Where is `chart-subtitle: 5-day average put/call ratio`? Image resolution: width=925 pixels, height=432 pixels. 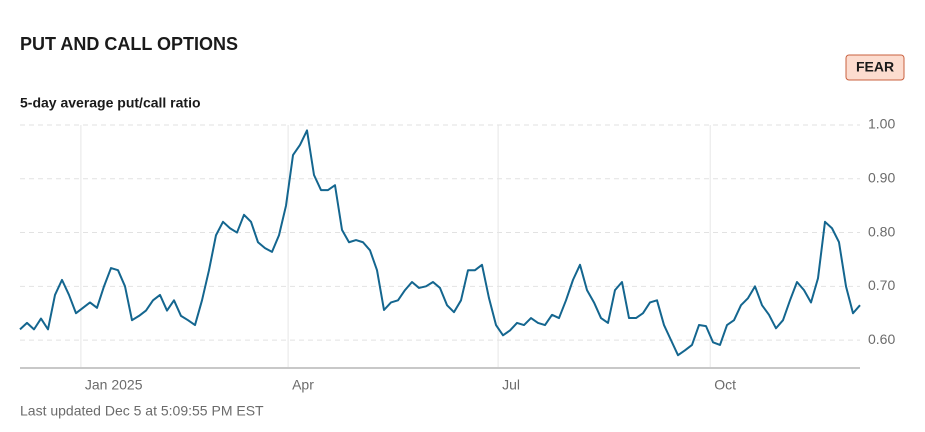
chart-subtitle: 5-day average put/call ratio is located at coordinates (110, 103).